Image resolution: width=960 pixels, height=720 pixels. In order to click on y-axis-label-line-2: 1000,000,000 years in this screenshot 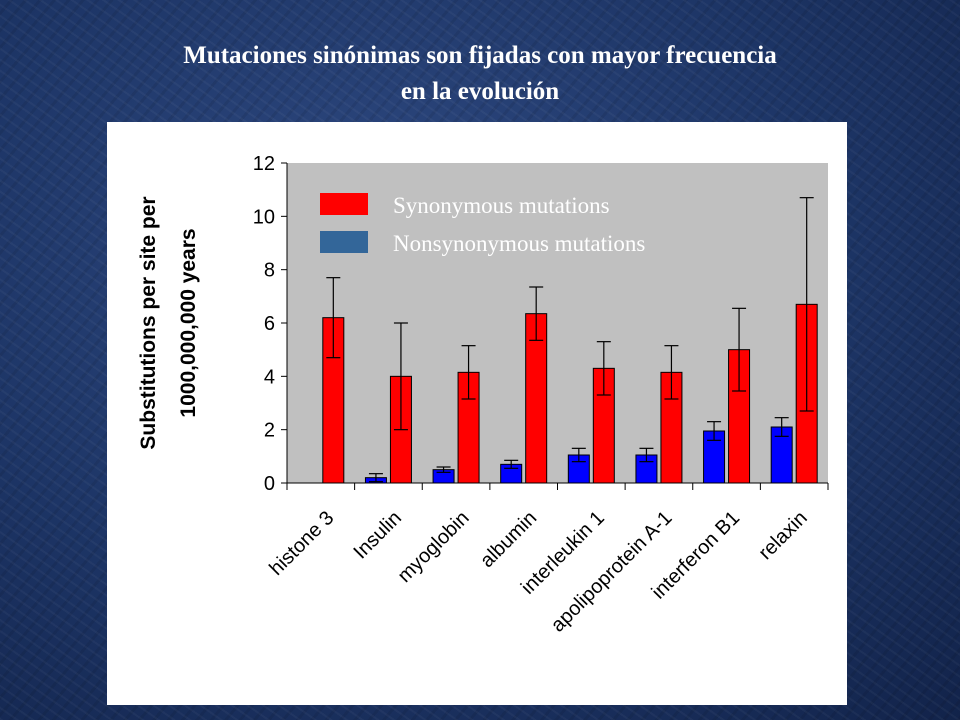, I will do `click(188, 322)`.